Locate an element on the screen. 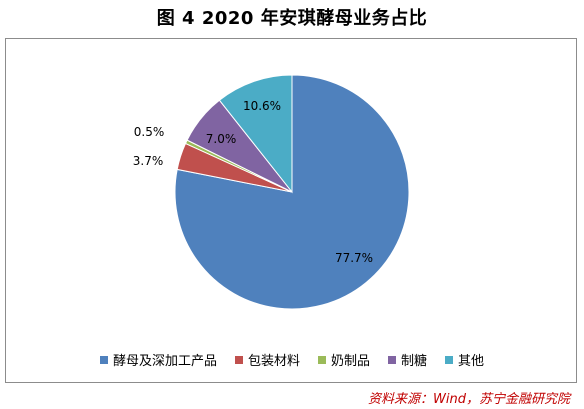 The image size is (584, 409). legend-label-2: 奶制品 is located at coordinates (350, 361).